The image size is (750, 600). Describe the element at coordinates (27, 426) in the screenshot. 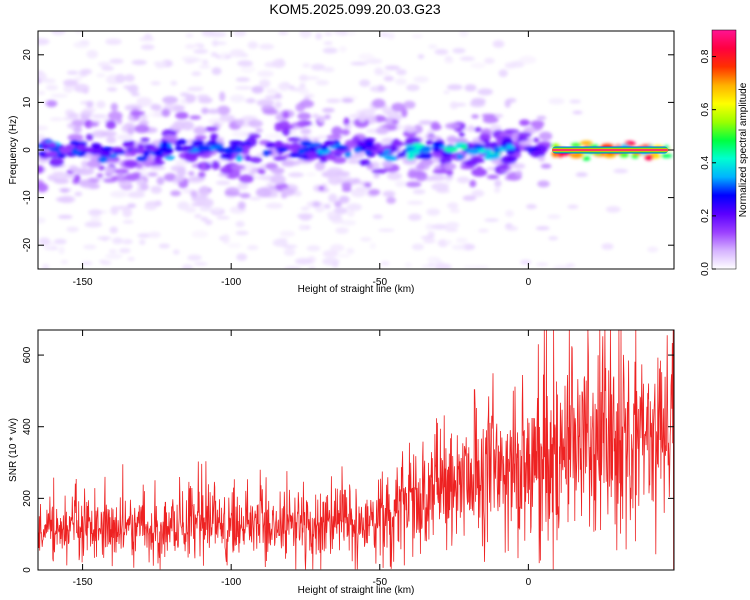

I see `snr-y-tick-label: 400` at that location.